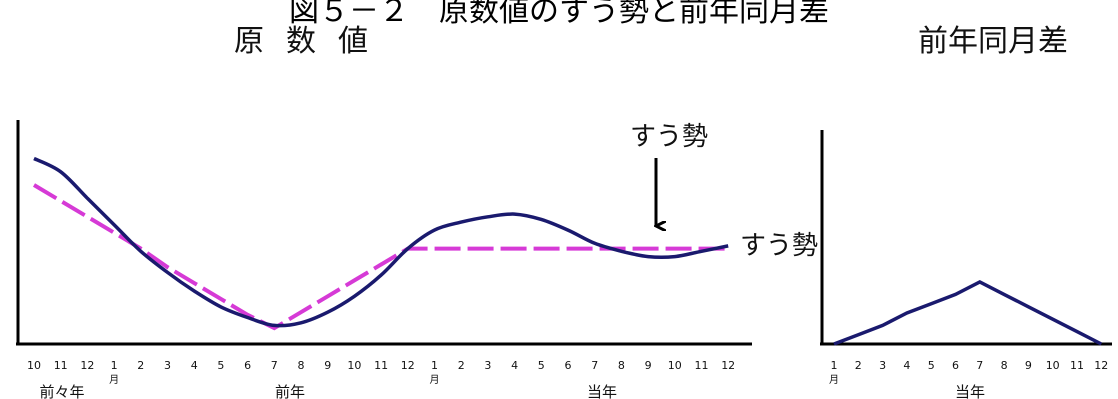 This screenshot has width=1118, height=399. What do you see at coordinates (61, 391) in the screenshot?
I see `year-label: 前々年` at bounding box center [61, 391].